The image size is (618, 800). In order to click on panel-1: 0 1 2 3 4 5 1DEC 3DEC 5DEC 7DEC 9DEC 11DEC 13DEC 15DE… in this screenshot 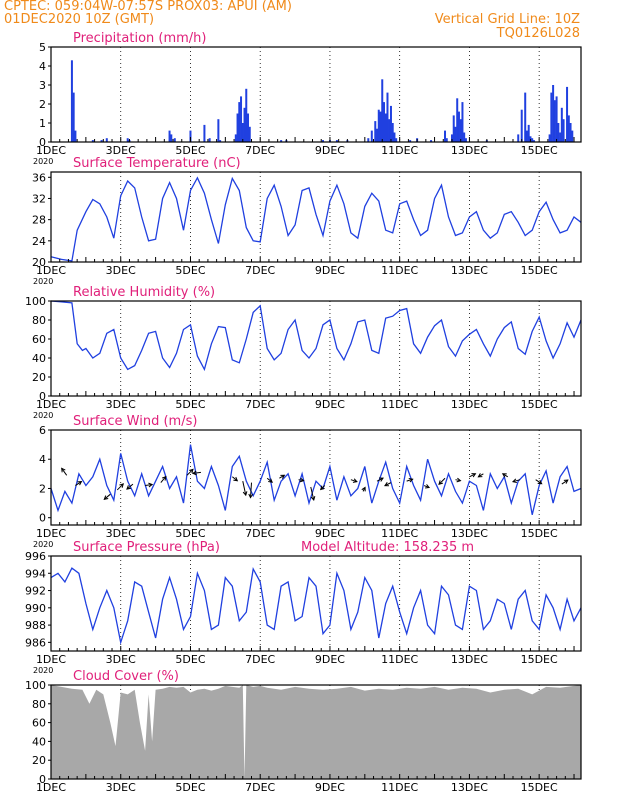, I will do `click(307, 98)`.